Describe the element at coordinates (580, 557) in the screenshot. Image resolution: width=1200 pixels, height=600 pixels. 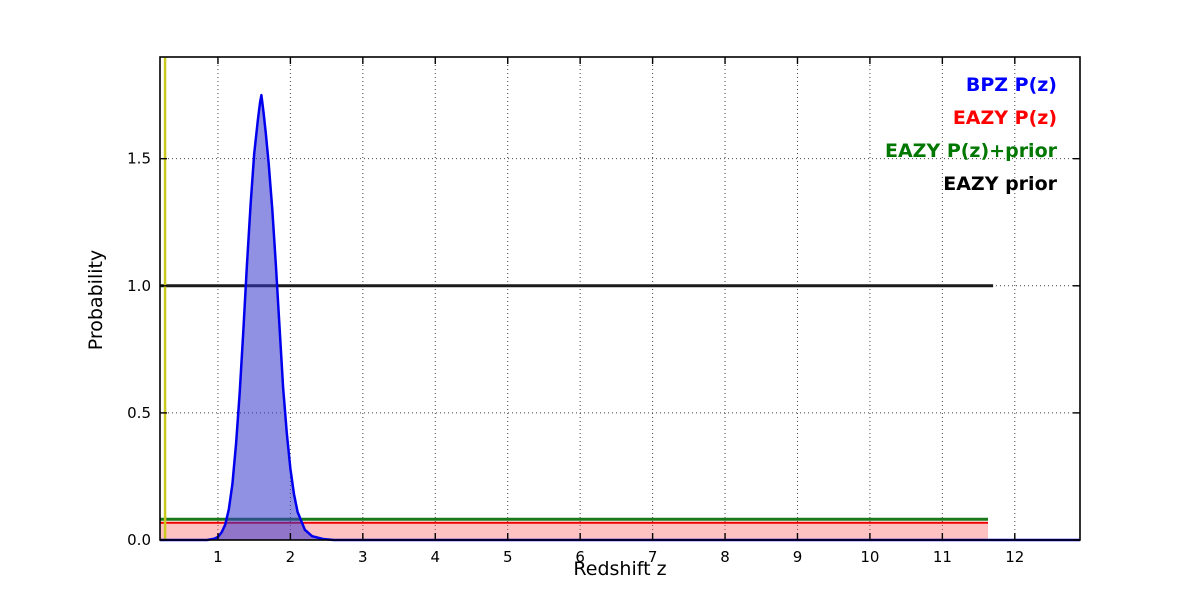
I see `x-tick-label-6: 6` at that location.